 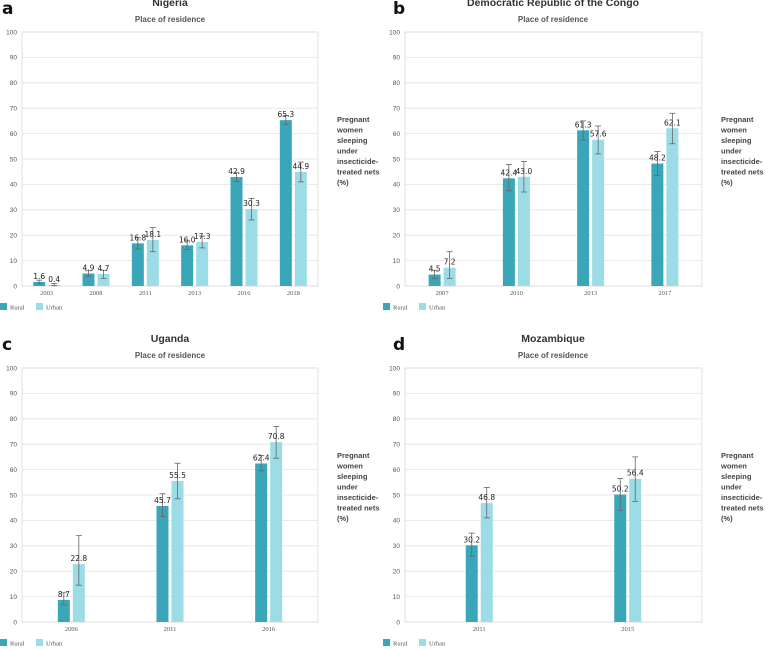 What do you see at coordinates (657, 224) in the screenshot?
I see `bar-rural-2017` at bounding box center [657, 224].